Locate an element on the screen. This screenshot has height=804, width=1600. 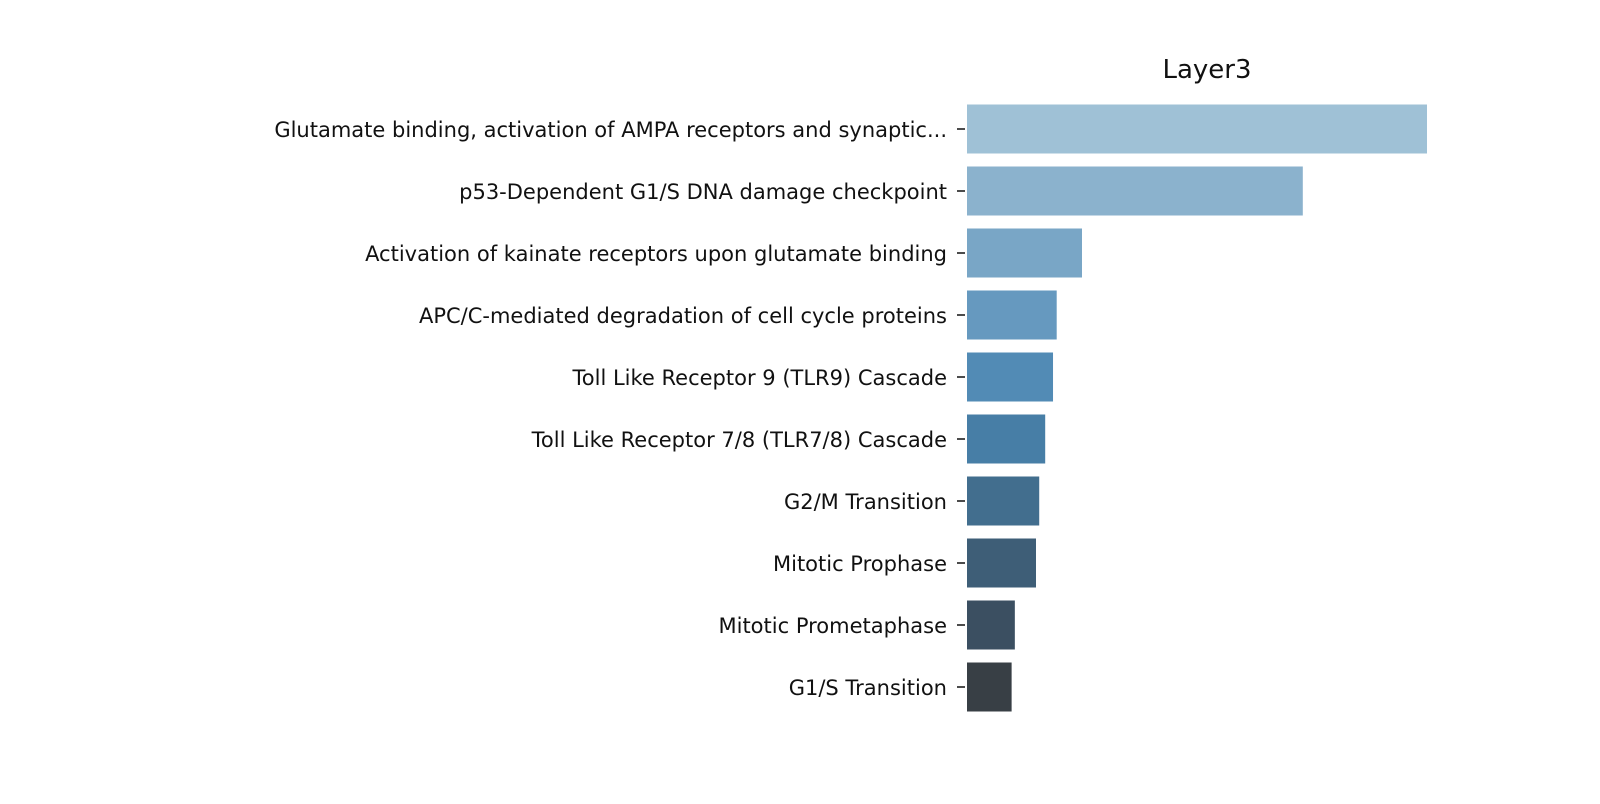
chart-title: Layer3 is located at coordinates (1206, 70).